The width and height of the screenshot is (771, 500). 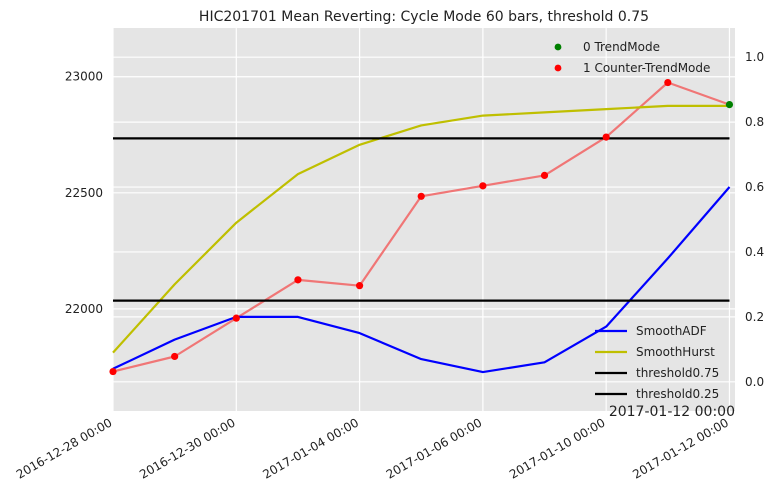 I want to click on y-right-tick-label: 1.0, so click(x=754, y=57).